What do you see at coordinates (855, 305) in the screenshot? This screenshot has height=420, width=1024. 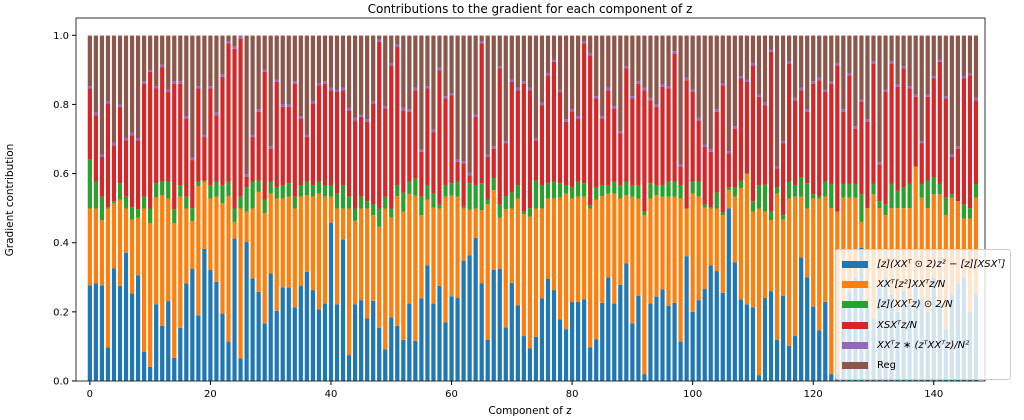 I see `legend-swatch-green` at bounding box center [855, 305].